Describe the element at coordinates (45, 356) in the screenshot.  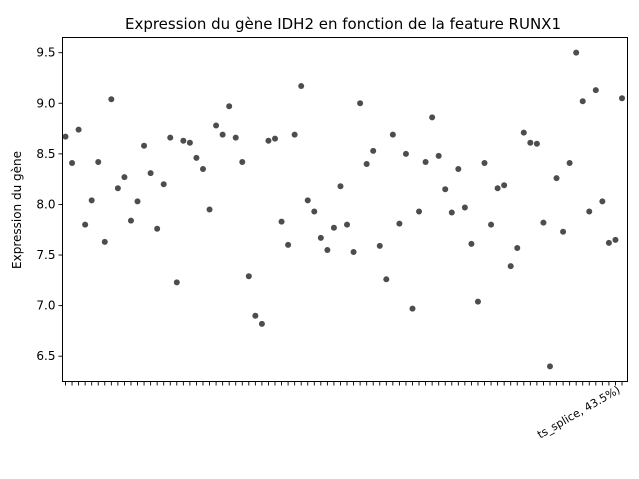
I see `y-tick-label: 6.5` at that location.